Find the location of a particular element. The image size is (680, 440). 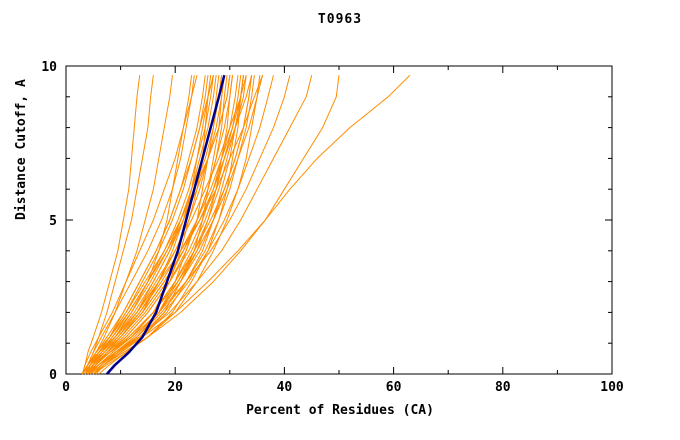

x-tick-label: 100 is located at coordinates (612, 387).